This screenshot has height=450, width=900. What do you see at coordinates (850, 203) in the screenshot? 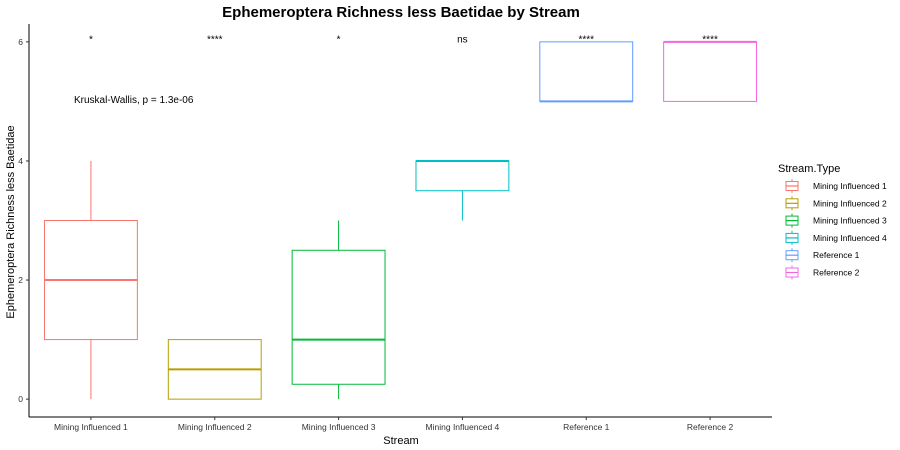
I see `legend-label: Mining Influenced 2` at bounding box center [850, 203].